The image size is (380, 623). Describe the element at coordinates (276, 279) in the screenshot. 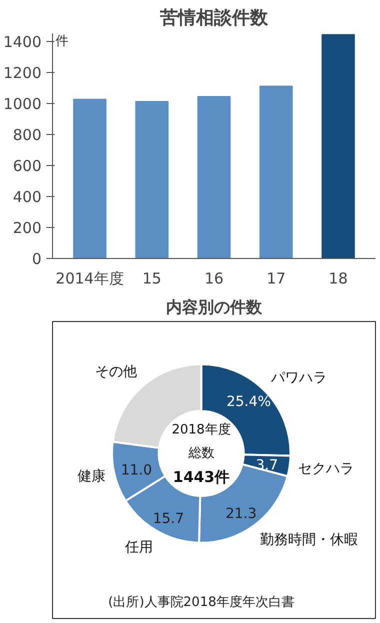

I see `x-tick-label: 17` at that location.